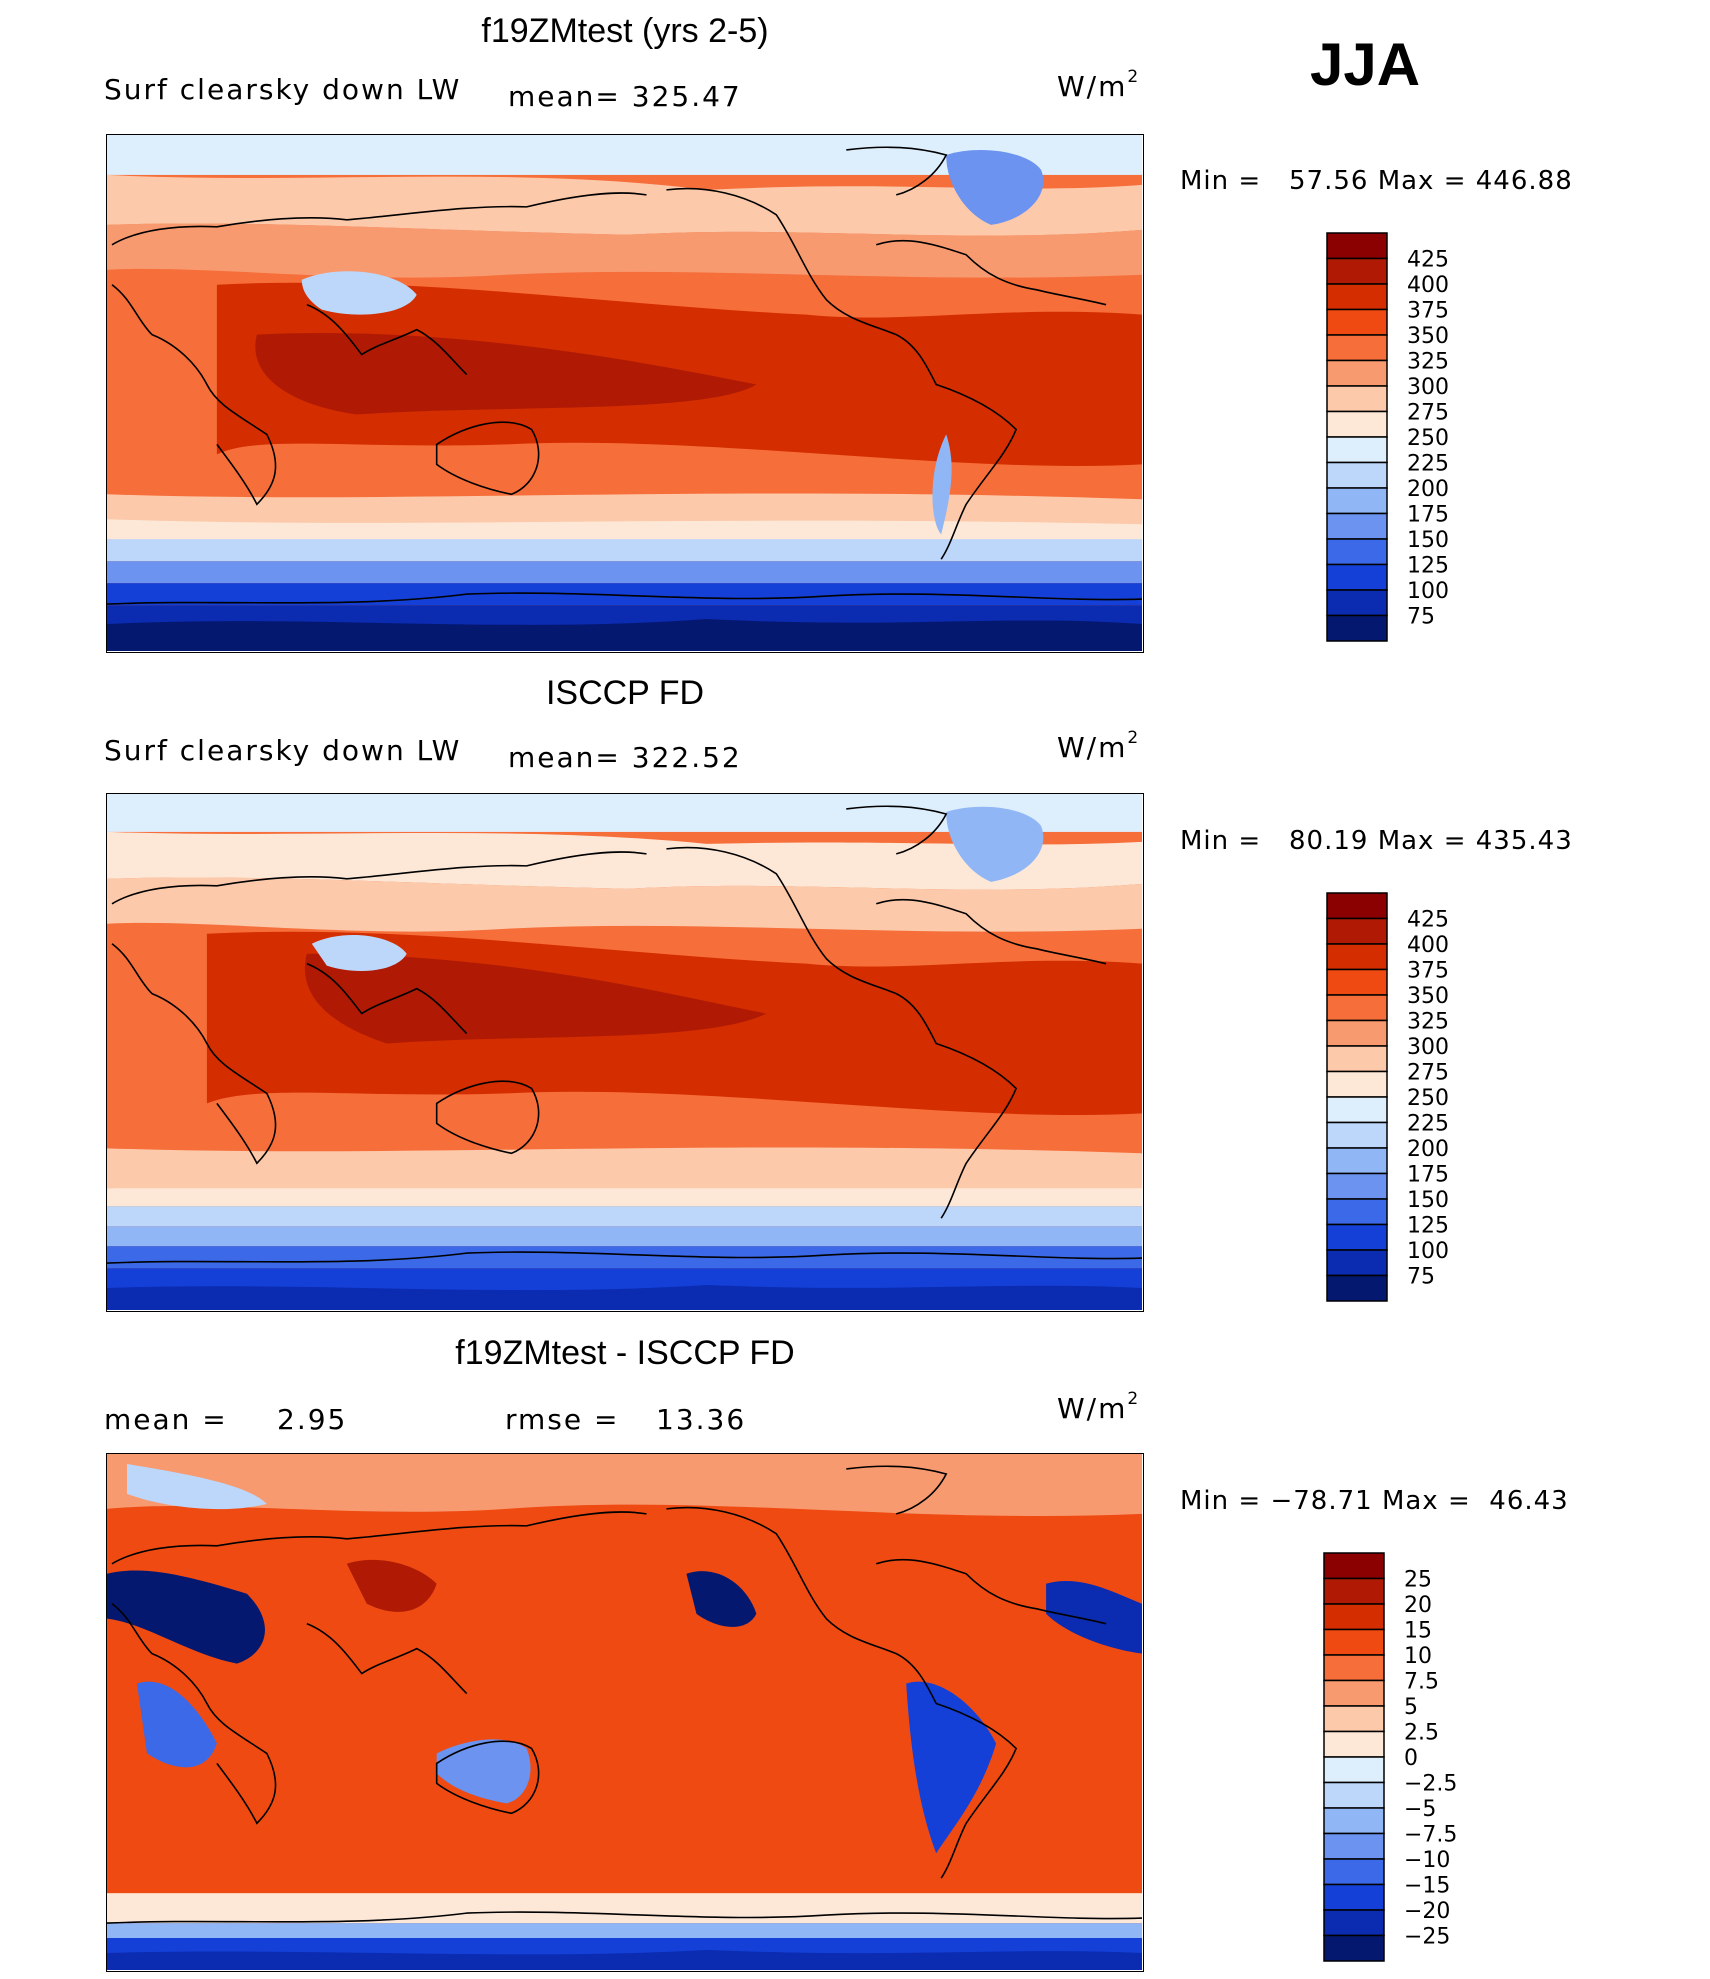 Image resolution: width=1710 pixels, height=1979 pixels. What do you see at coordinates (535, 998) in the screenshot?
I see `warm-pool` at bounding box center [535, 998].